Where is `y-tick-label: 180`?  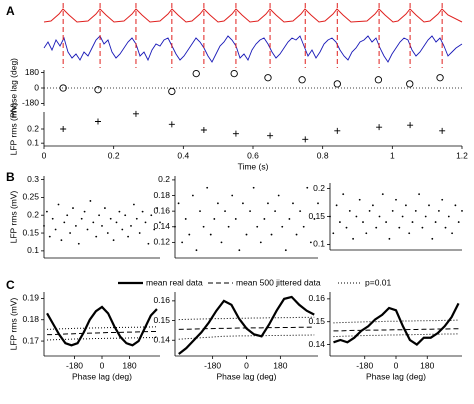
y-tick-label: 180 is located at coordinates (32, 72).